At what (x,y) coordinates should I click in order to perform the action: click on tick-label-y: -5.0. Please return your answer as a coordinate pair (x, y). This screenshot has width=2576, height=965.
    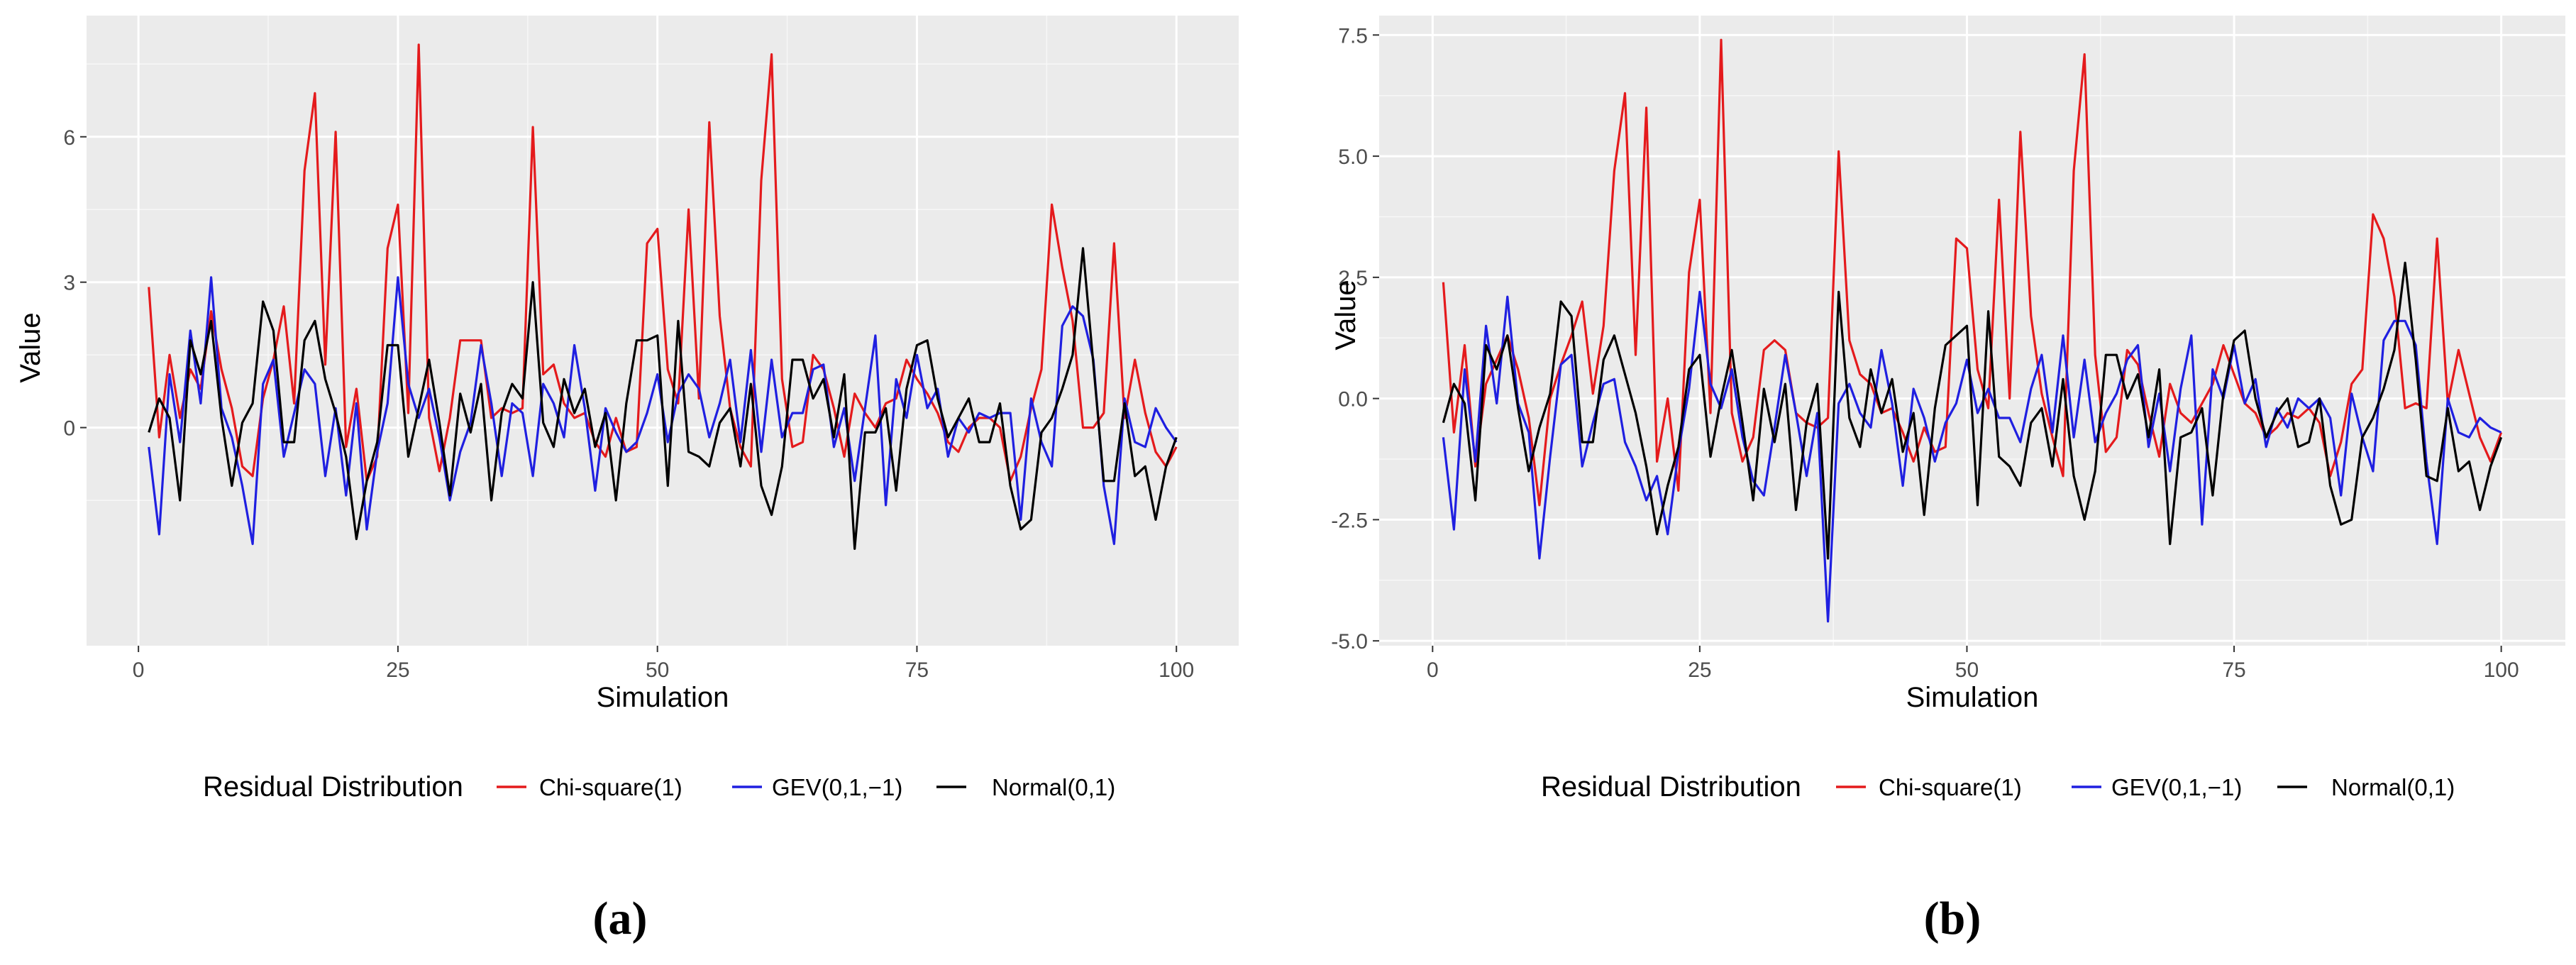
    Looking at the image, I should click on (1349, 642).